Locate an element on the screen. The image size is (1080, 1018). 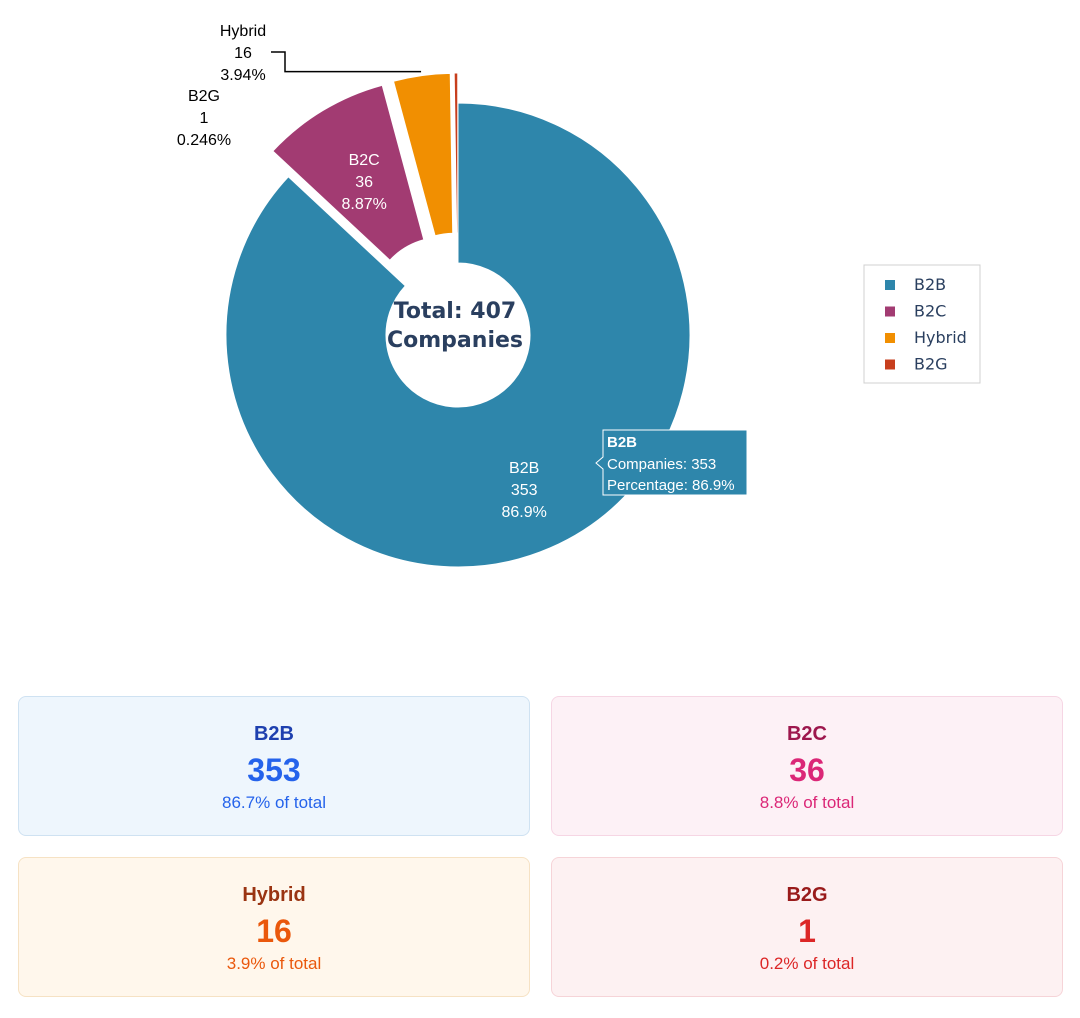
card-label: B2G is located at coordinates (807, 895).